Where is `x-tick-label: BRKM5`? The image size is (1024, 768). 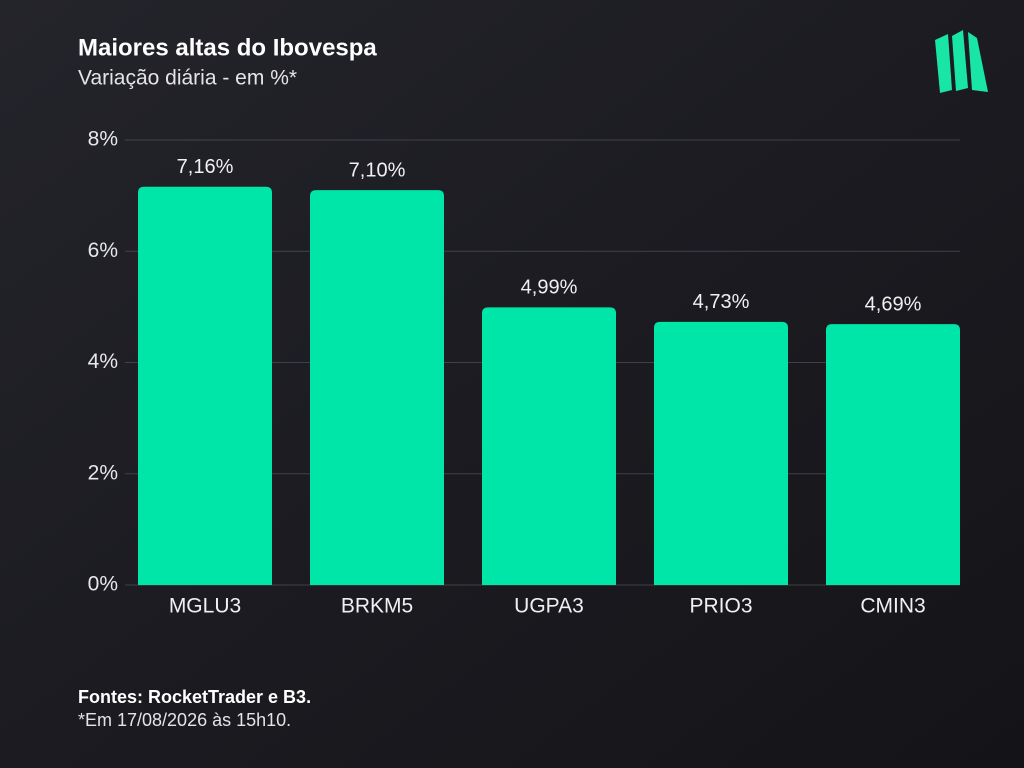
x-tick-label: BRKM5 is located at coordinates (377, 606).